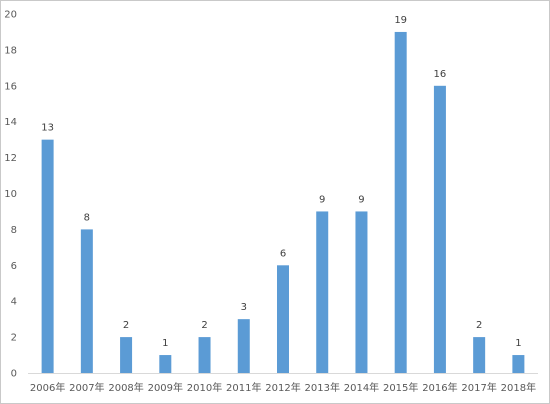 The image size is (550, 404). What do you see at coordinates (10, 194) in the screenshot?
I see `y-tick-label: 10` at bounding box center [10, 194].